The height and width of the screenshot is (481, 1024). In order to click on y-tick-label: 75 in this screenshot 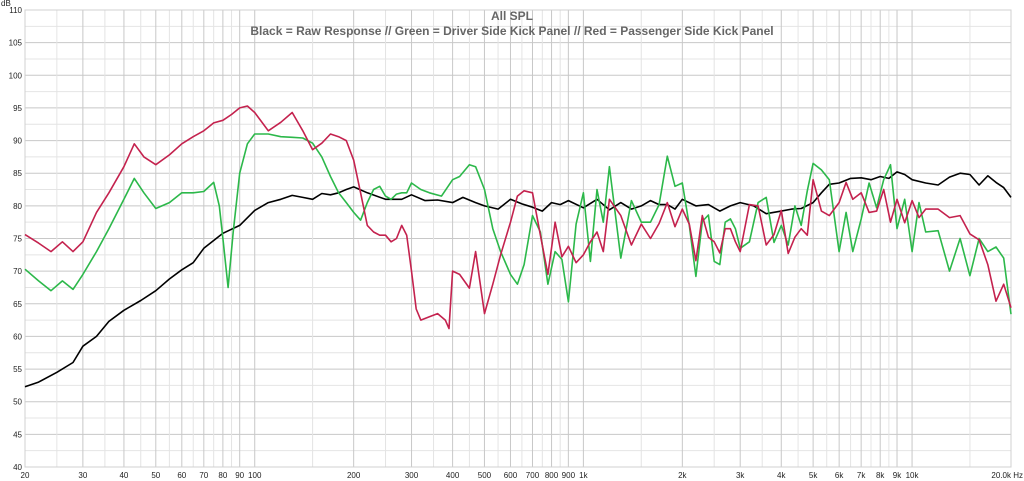, I will do `click(17, 239)`.